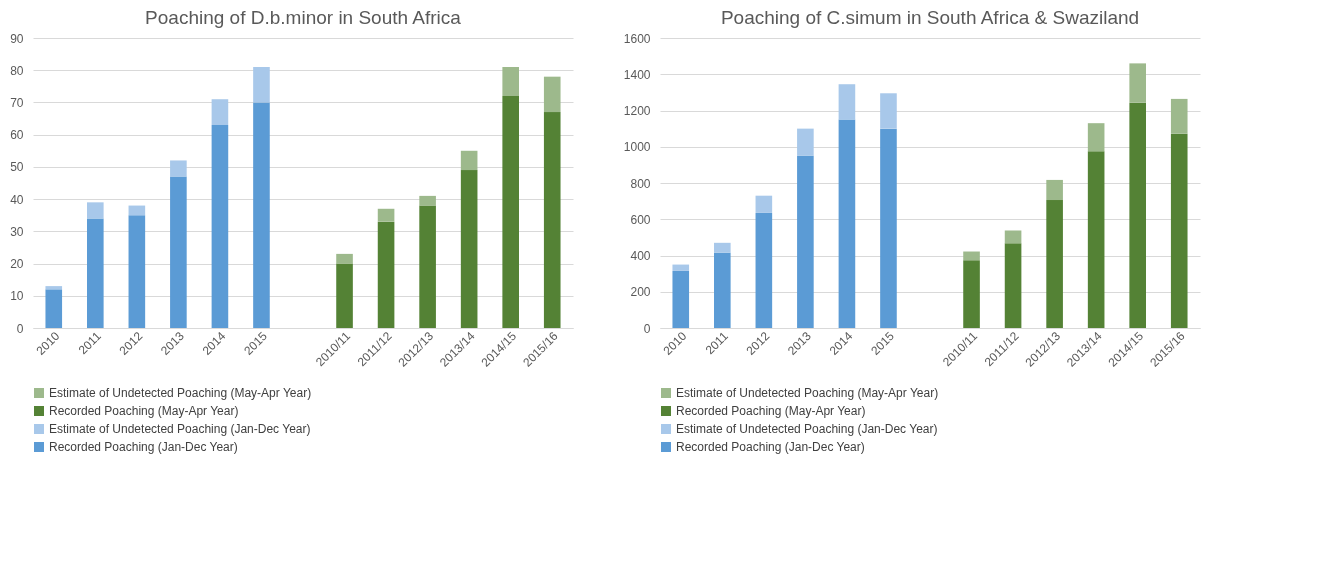  Describe the element at coordinates (640, 183) in the screenshot. I see `y-tick-label: 800` at that location.